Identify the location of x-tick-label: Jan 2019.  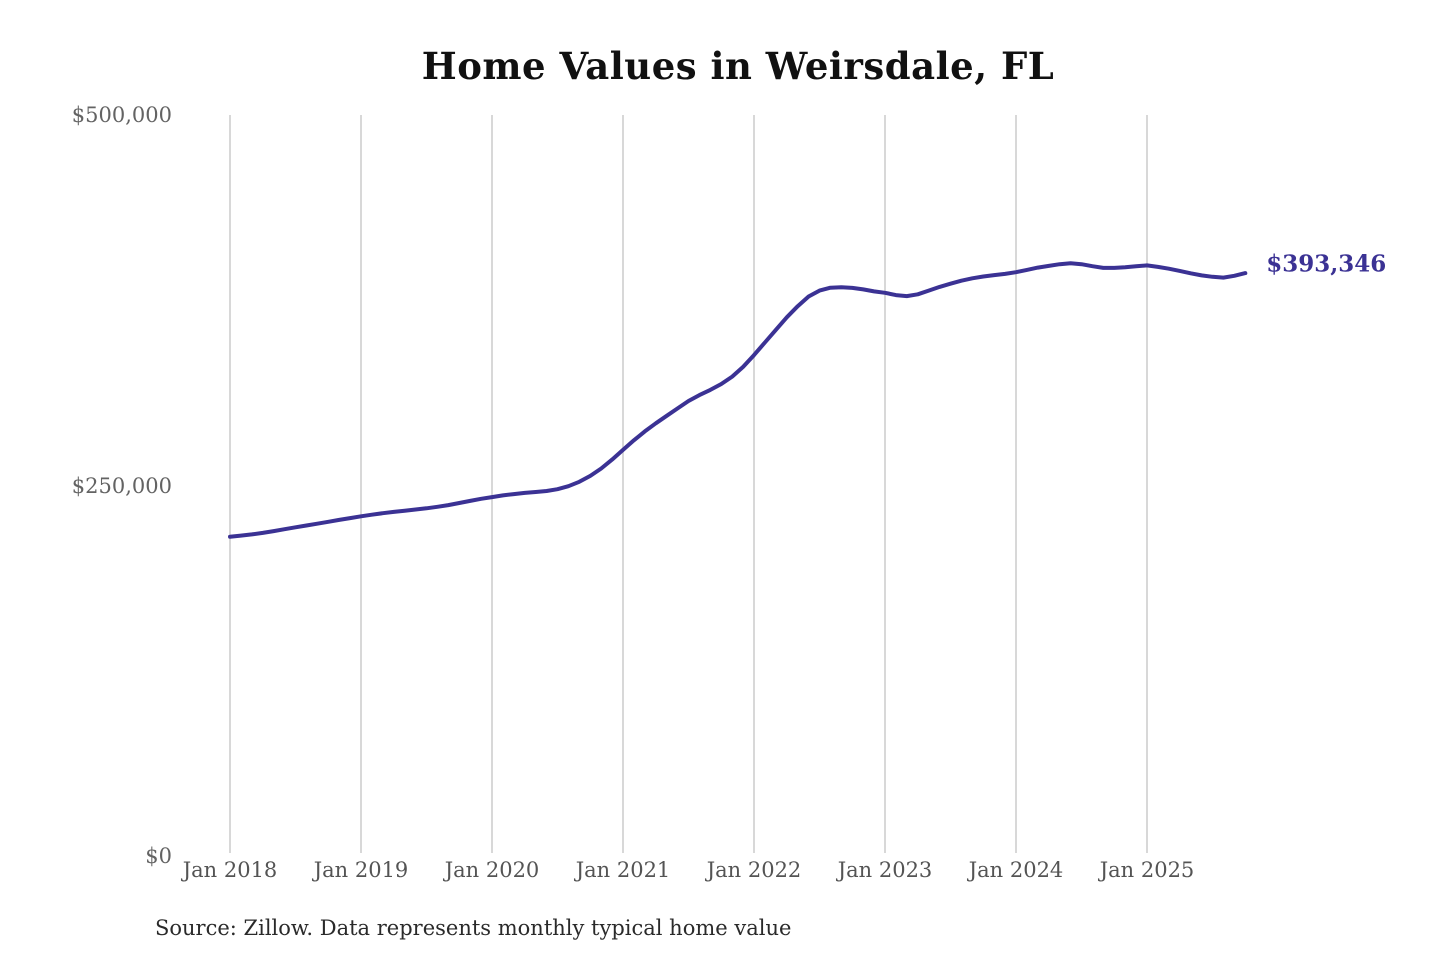
(361, 870).